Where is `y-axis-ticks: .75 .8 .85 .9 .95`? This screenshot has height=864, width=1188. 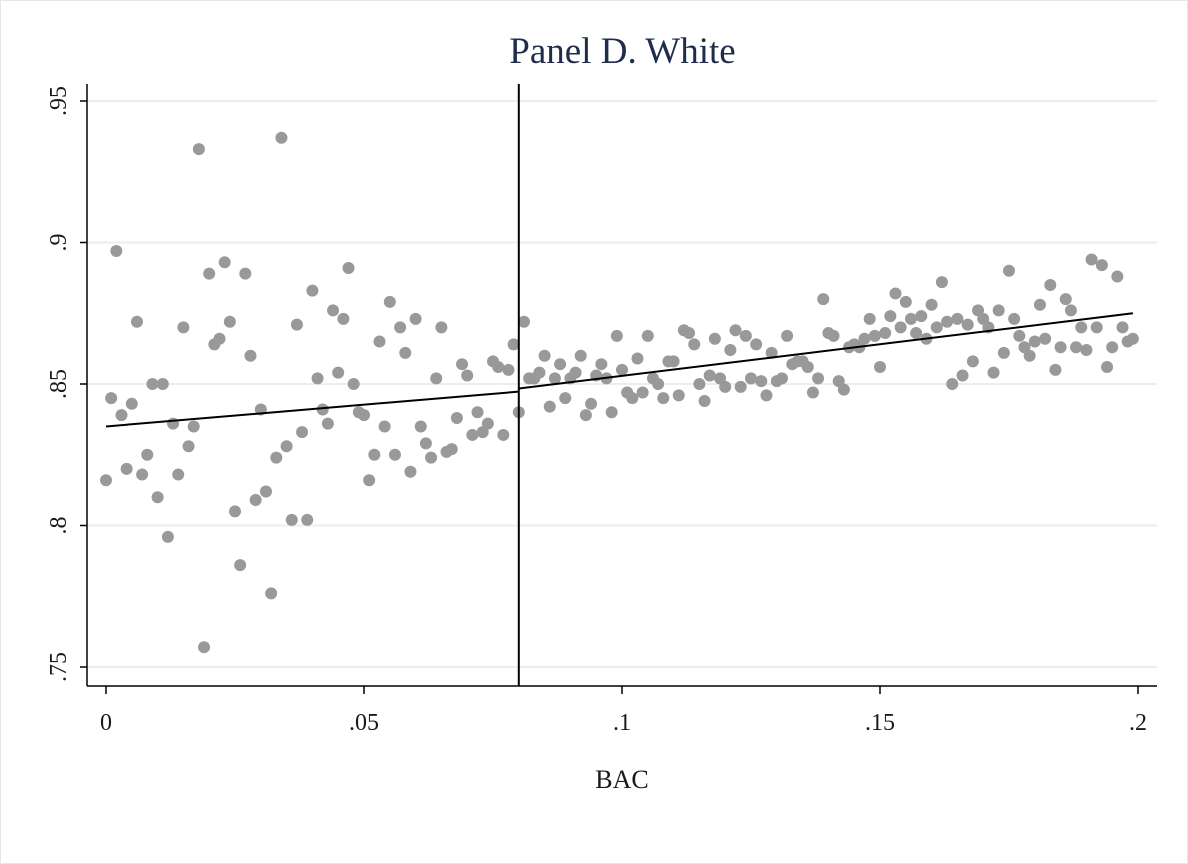 y-axis-ticks: .75 .8 .85 .9 .95 is located at coordinates (66, 384).